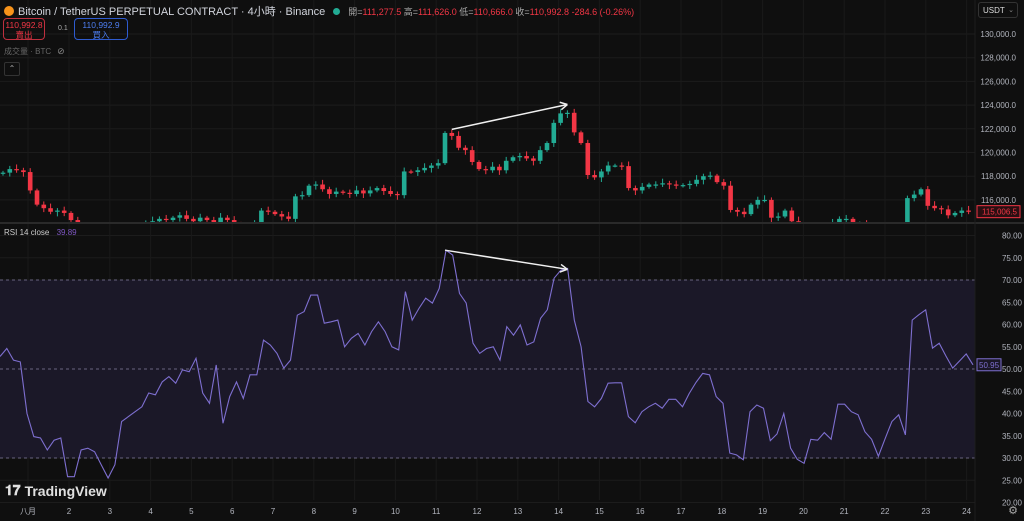  What do you see at coordinates (24, 35) in the screenshot?
I see `sell-label: 賣出` at bounding box center [24, 35].